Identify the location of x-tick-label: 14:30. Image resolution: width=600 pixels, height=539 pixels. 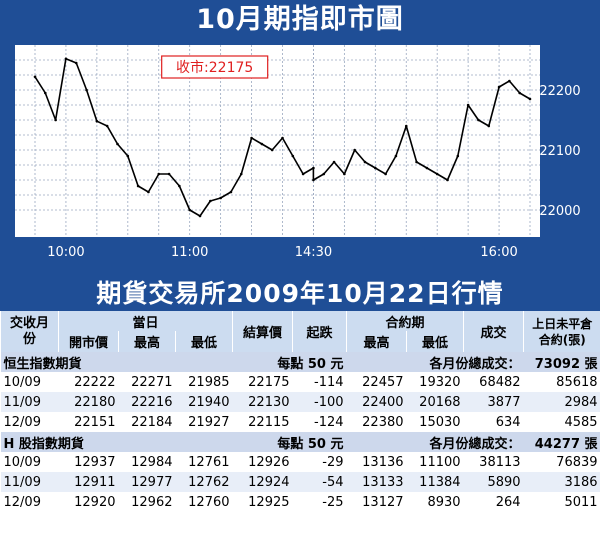
(313, 252).